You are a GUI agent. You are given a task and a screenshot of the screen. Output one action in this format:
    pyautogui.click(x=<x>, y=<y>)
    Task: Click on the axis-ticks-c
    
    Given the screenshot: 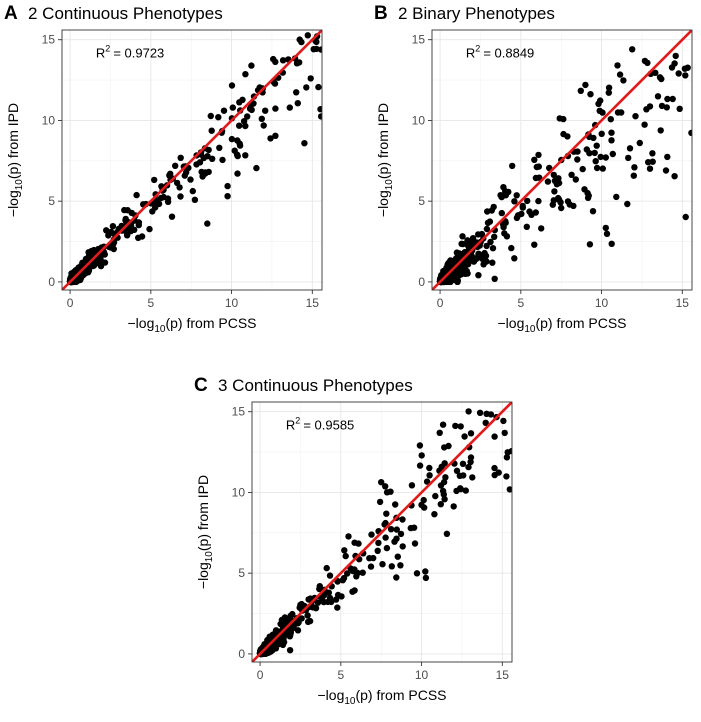 What is the action you would take?
    pyautogui.click(x=375, y=538)
    